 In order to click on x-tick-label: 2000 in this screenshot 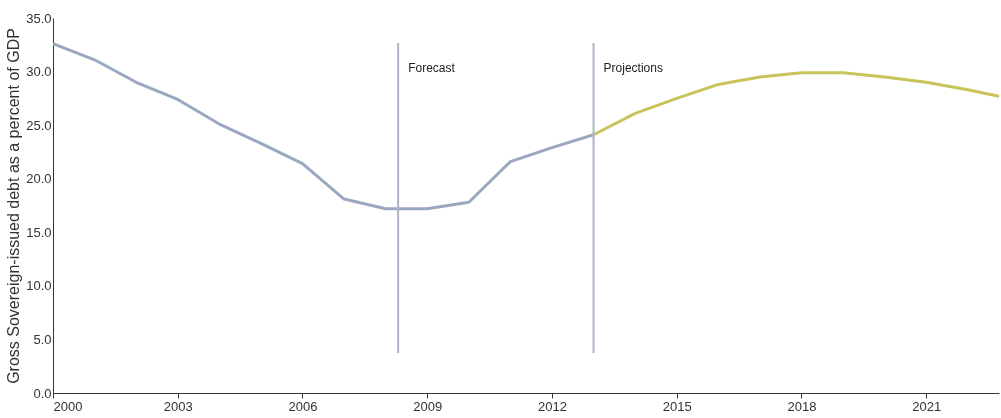, I will do `click(68, 406)`.